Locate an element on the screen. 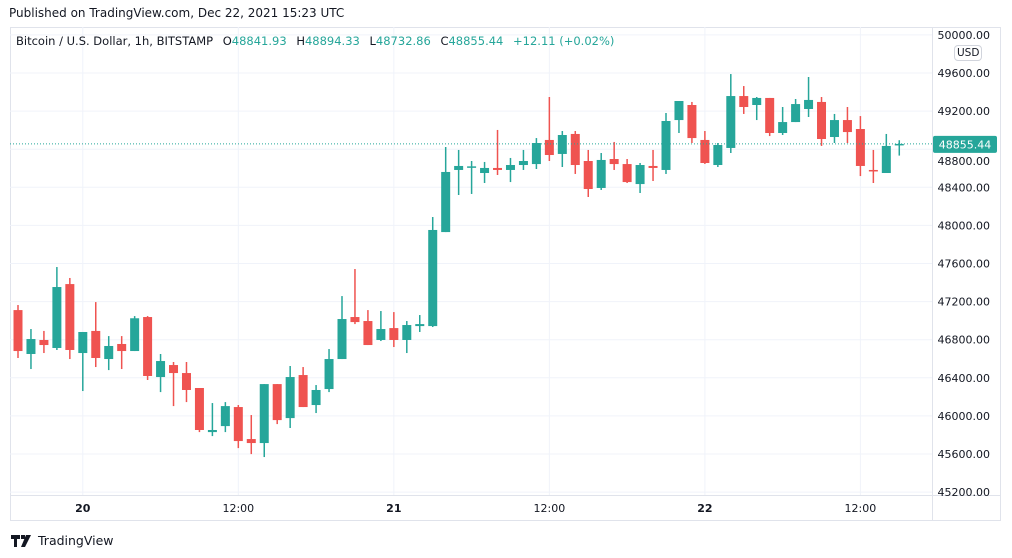  time-tick-label: 22 is located at coordinates (704, 508).